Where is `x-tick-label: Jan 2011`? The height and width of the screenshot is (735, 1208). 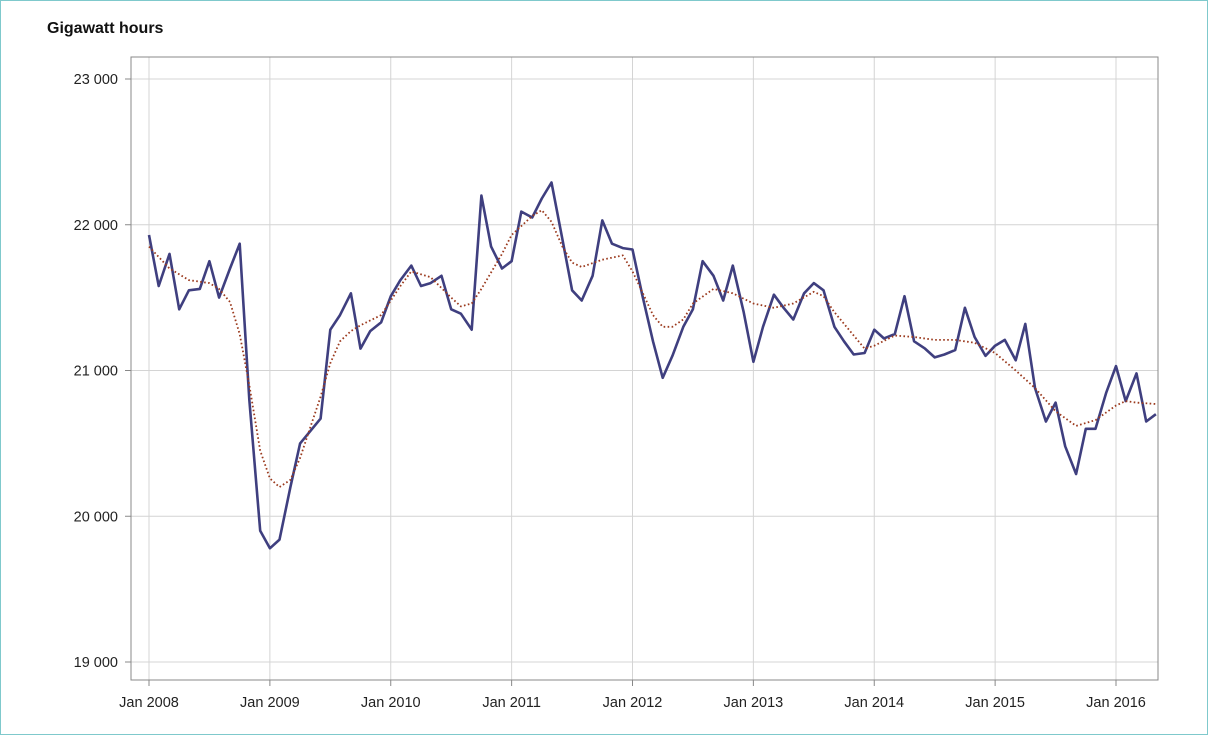 x-tick-label: Jan 2011 is located at coordinates (511, 703).